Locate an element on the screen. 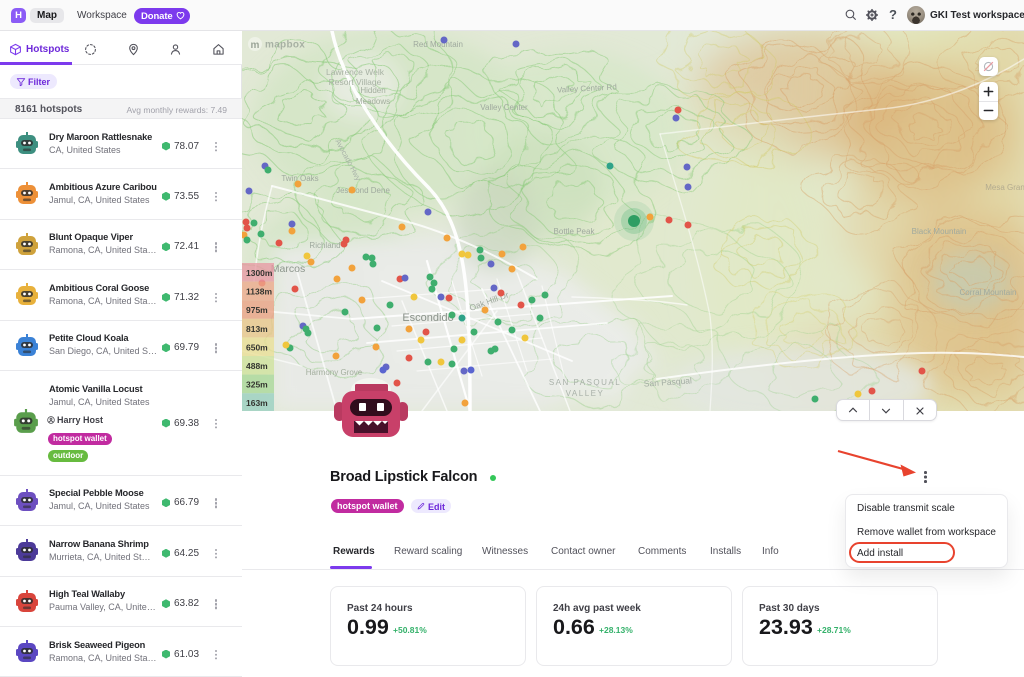  svg-text: 813m is located at coordinates (257, 329).